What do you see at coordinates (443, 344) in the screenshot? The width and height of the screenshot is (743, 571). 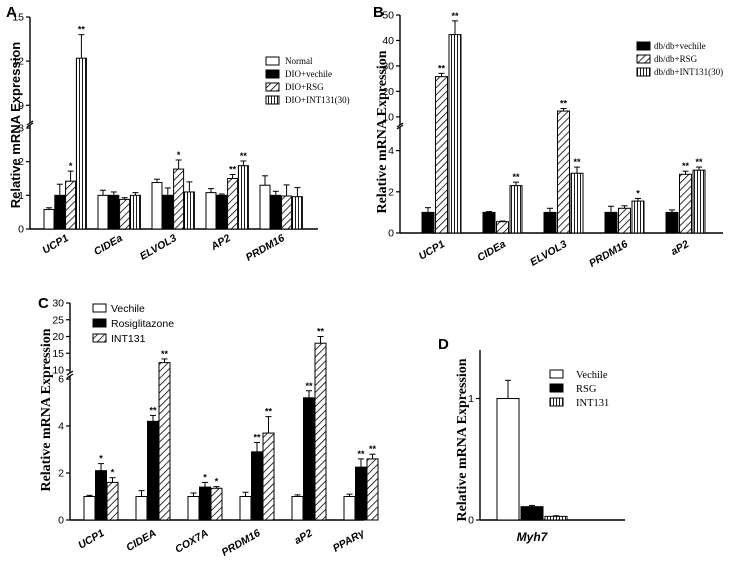 I see `panel-d-letter: D` at bounding box center [443, 344].